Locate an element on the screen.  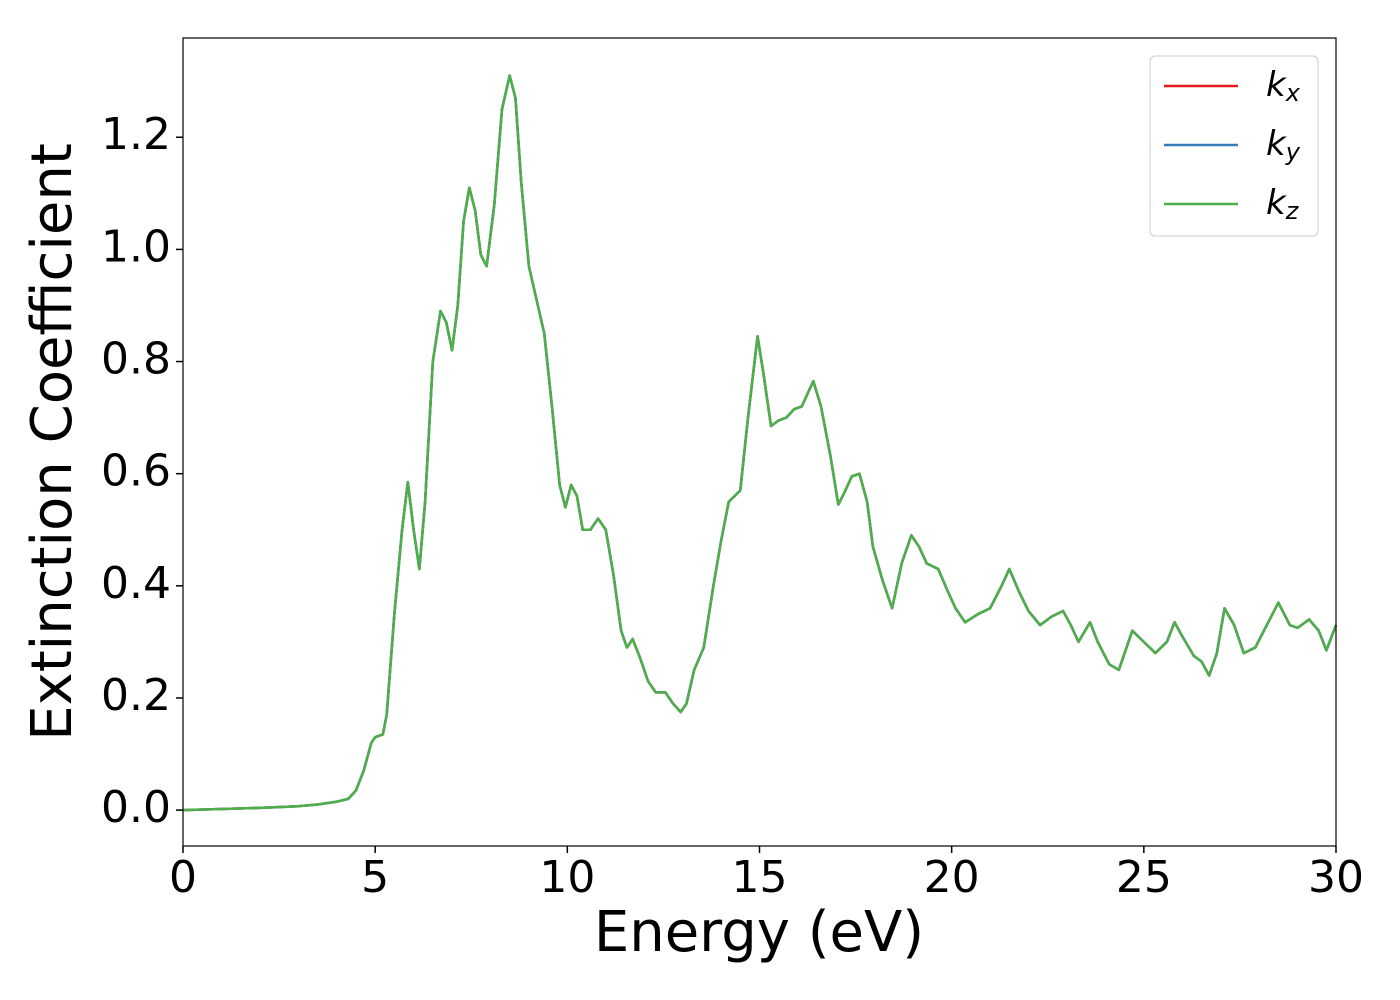
x-tick-label: 10 is located at coordinates (567, 877).